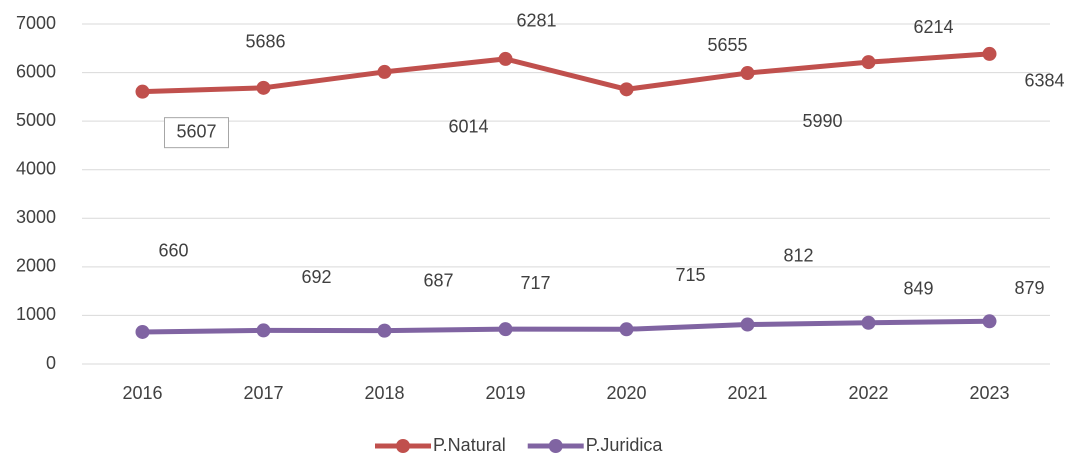 The width and height of the screenshot is (1071, 456). I want to click on data-label: 6384, so click(1044, 81).